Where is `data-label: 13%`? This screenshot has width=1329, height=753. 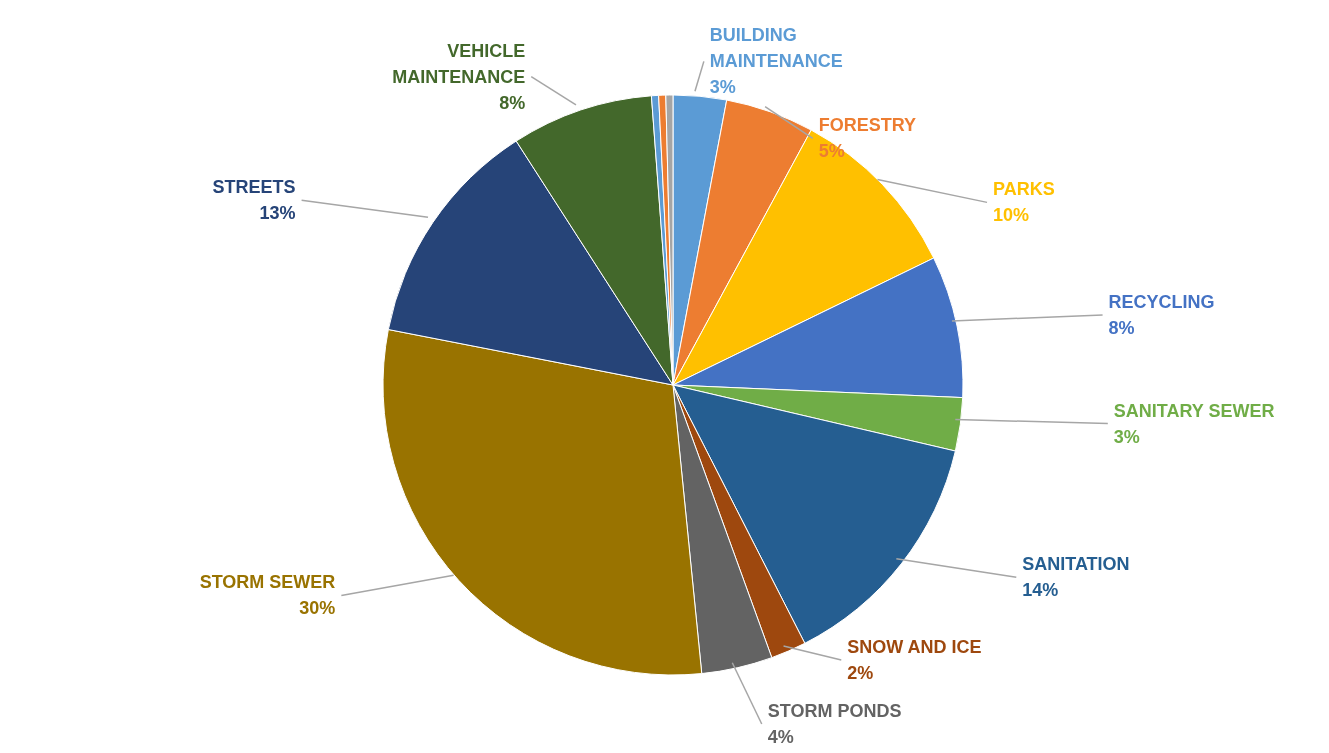
data-label: 13% is located at coordinates (277, 213).